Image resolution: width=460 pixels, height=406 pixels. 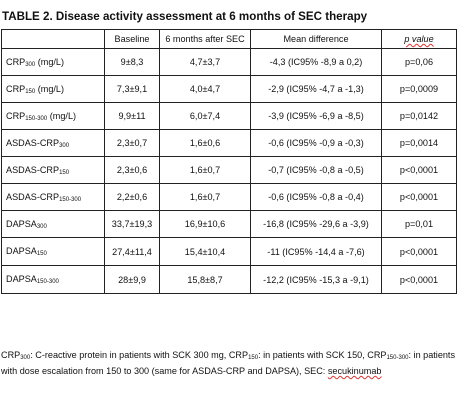 I want to click on cell-p-value: p=0,06, so click(x=419, y=62).